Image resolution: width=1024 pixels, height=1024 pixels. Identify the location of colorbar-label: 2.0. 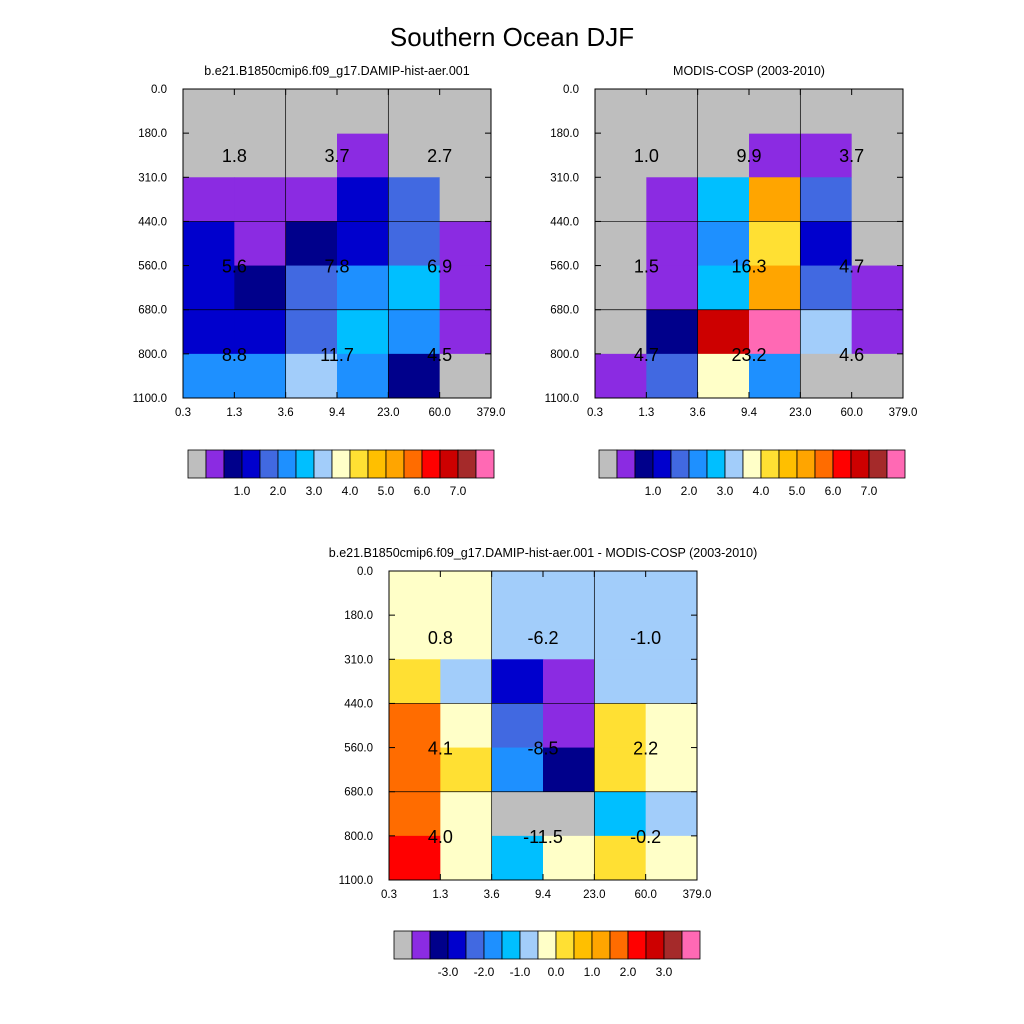
(689, 491).